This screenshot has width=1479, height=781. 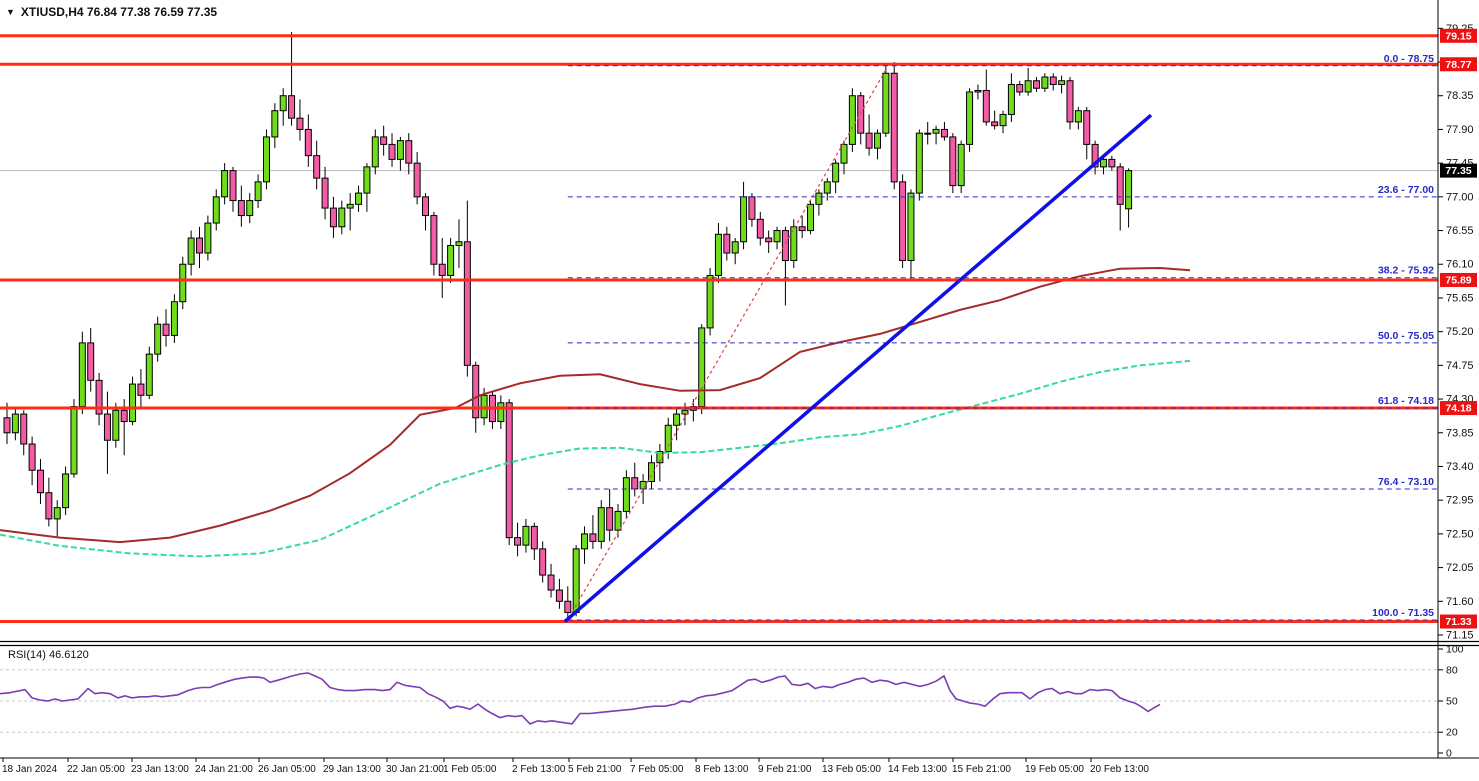 What do you see at coordinates (1403, 613) in the screenshot?
I see `fib-level-label: 100.0 - 71.35` at bounding box center [1403, 613].